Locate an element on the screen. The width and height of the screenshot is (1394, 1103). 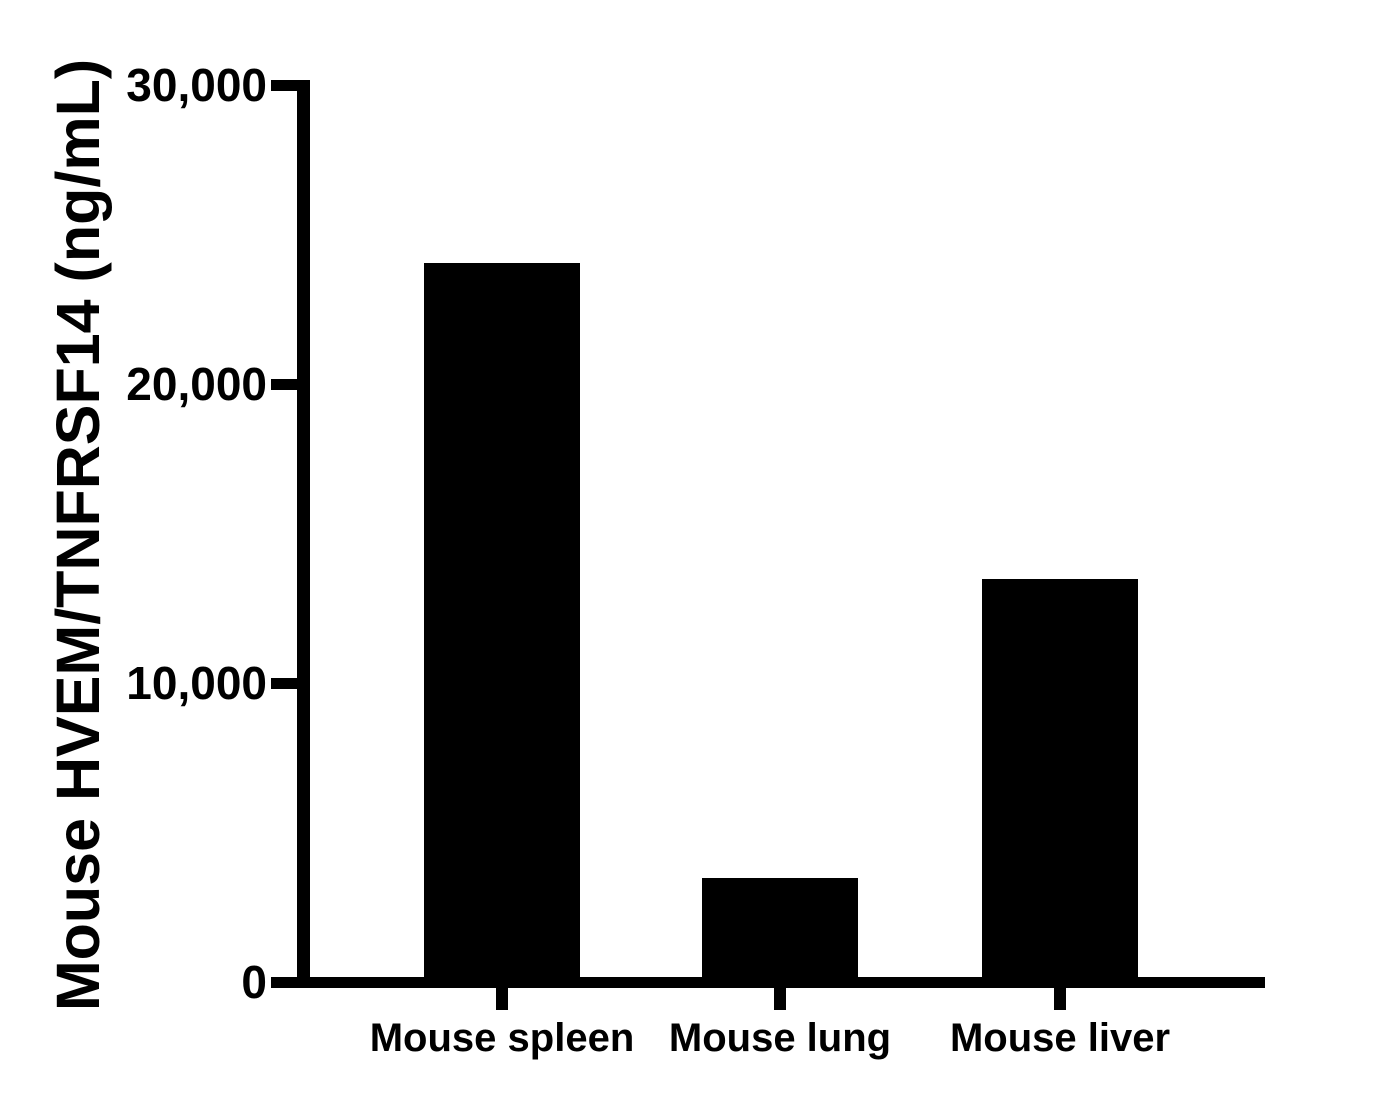
y-axis-tick-label: 30,000 is located at coordinates (196, 85).